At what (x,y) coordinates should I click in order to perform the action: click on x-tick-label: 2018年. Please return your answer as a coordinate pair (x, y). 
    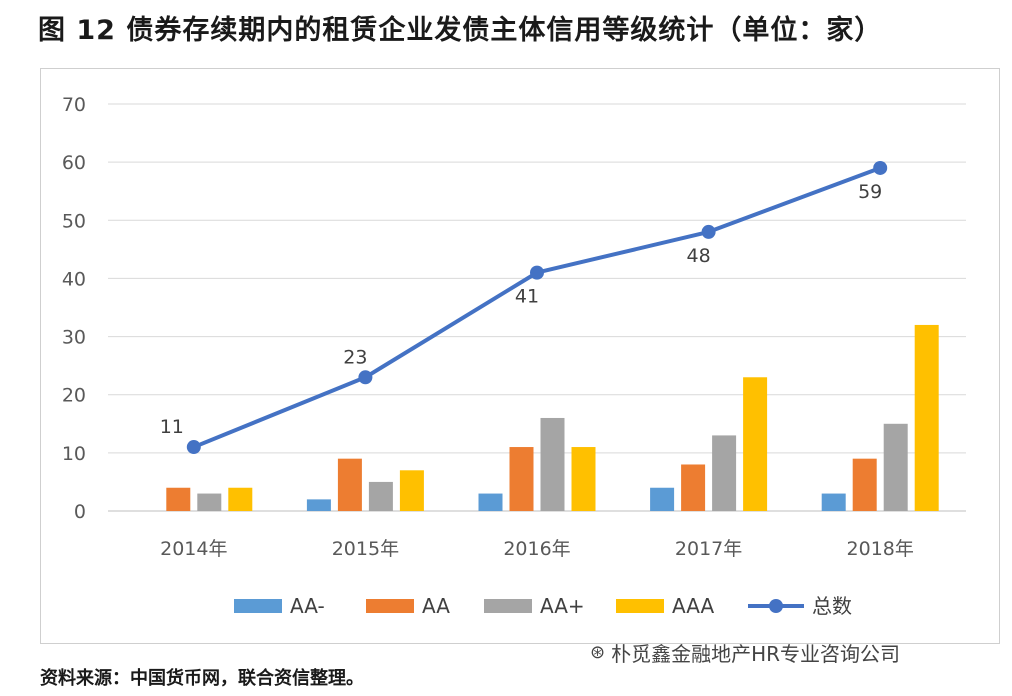
    Looking at the image, I should click on (880, 549).